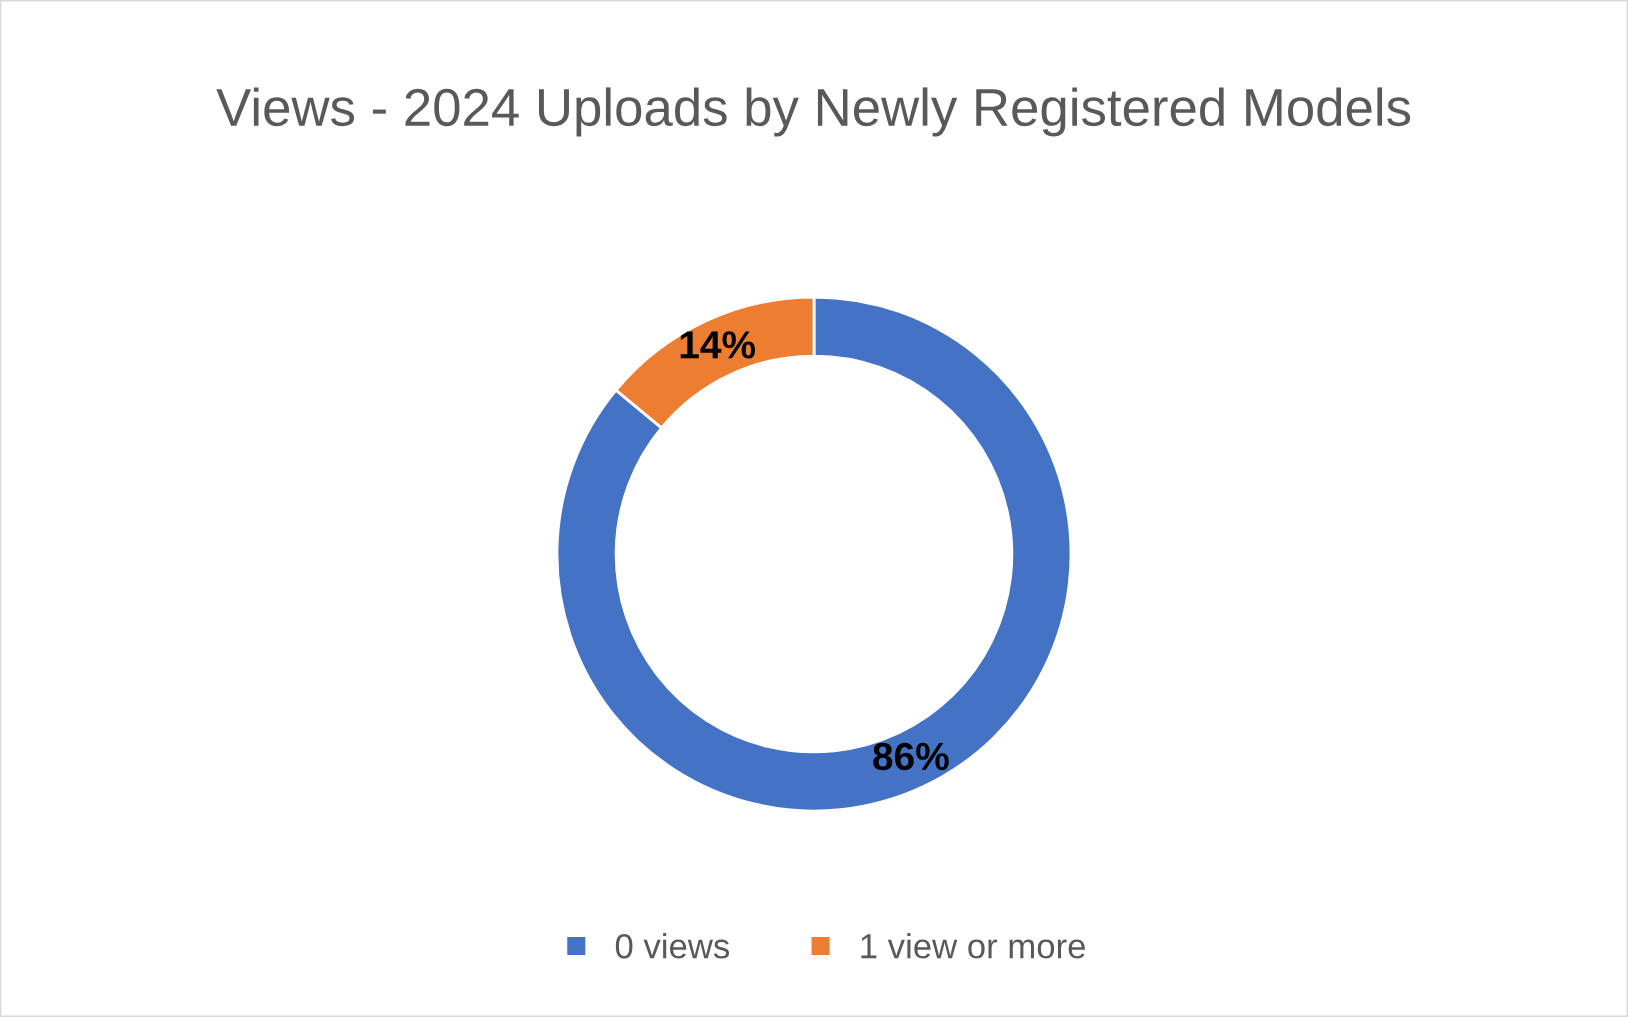 The width and height of the screenshot is (1628, 1017). Describe the element at coordinates (911, 756) in the screenshot. I see `data-label: 86%` at that location.